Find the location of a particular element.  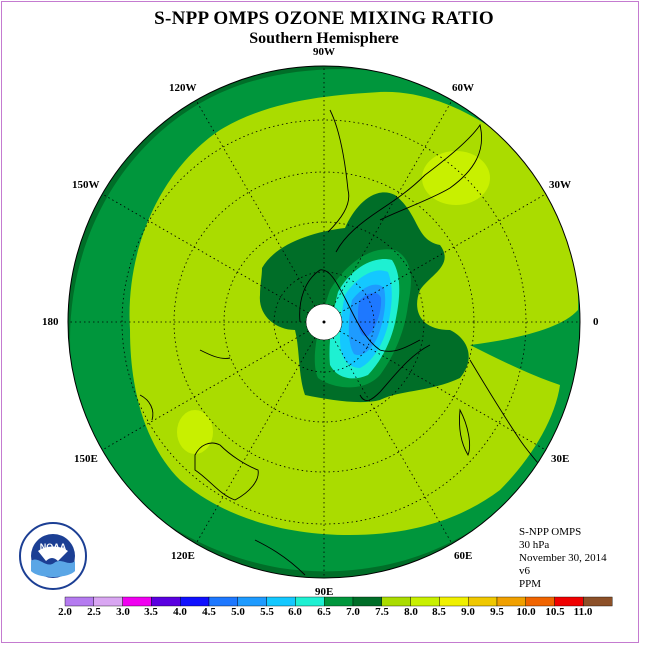

longitude-label-90e: 90E is located at coordinates (324, 592).